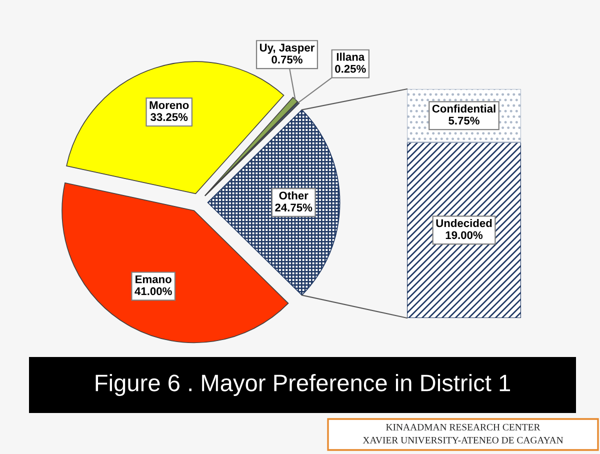 This screenshot has width=600, height=454. I want to click on data-label: 33.25%, so click(169, 117).